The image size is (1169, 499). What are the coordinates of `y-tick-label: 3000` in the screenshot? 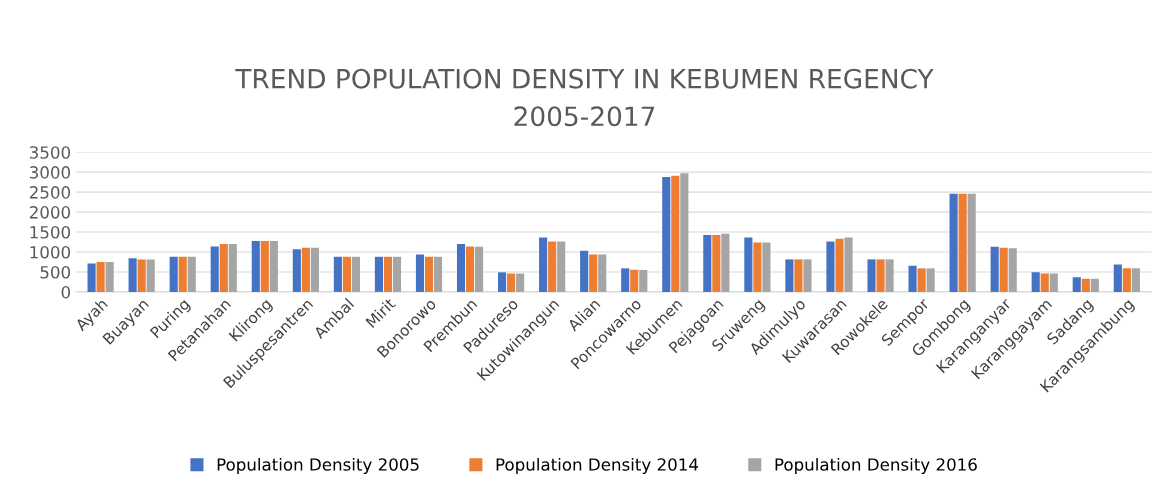 It's located at (50, 172).